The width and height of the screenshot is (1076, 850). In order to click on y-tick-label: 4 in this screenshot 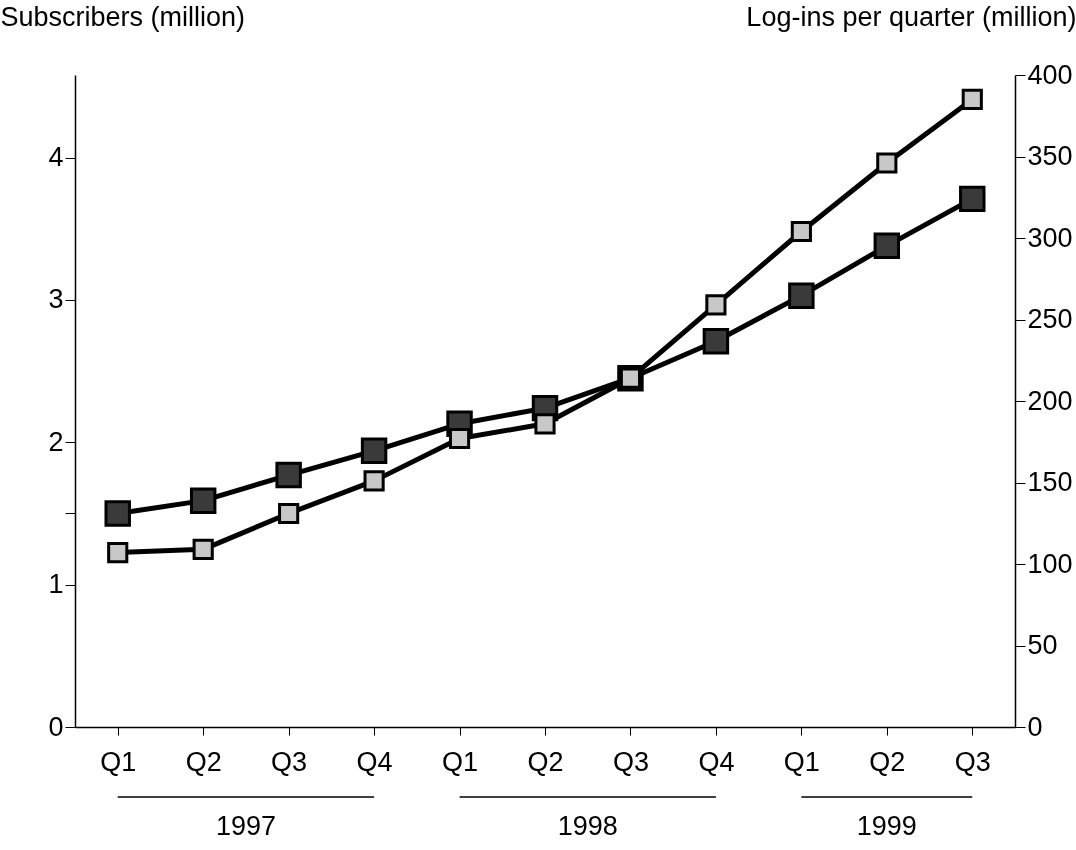, I will do `click(56, 157)`.